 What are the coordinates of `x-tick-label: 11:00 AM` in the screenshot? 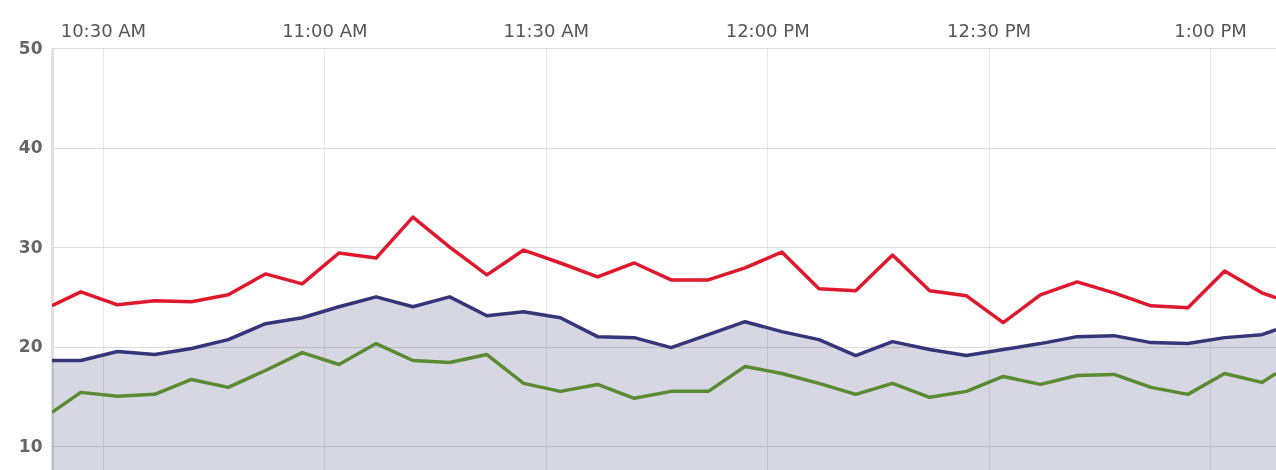 It's located at (325, 30).